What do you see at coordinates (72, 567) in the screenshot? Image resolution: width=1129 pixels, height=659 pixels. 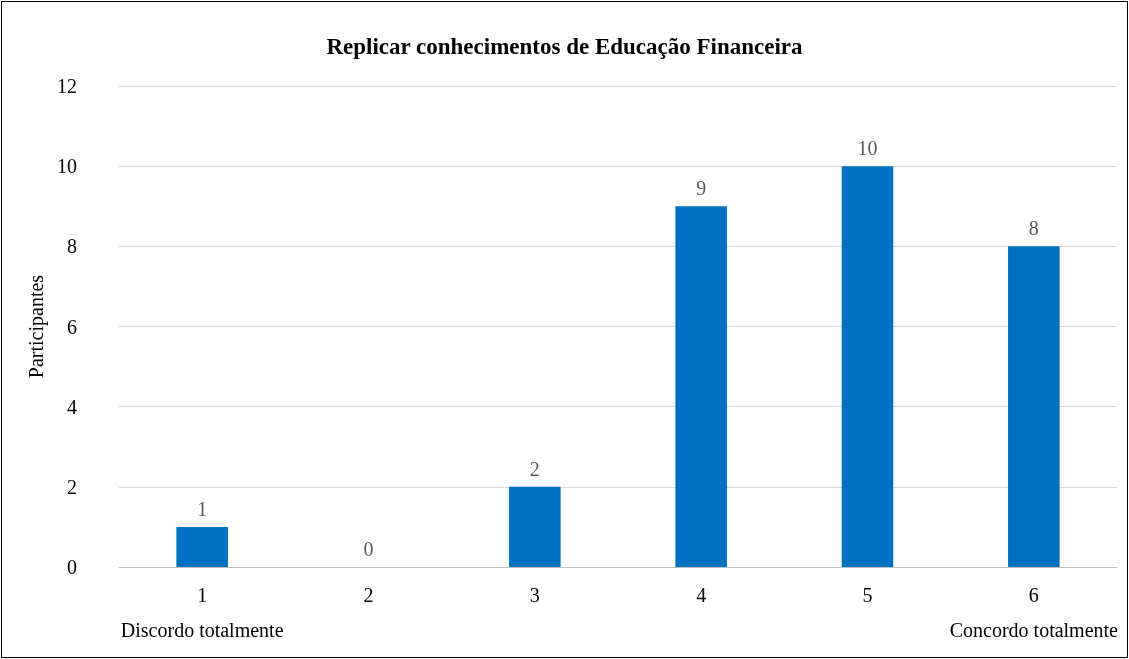 I see `y-tick-label: 0` at bounding box center [72, 567].